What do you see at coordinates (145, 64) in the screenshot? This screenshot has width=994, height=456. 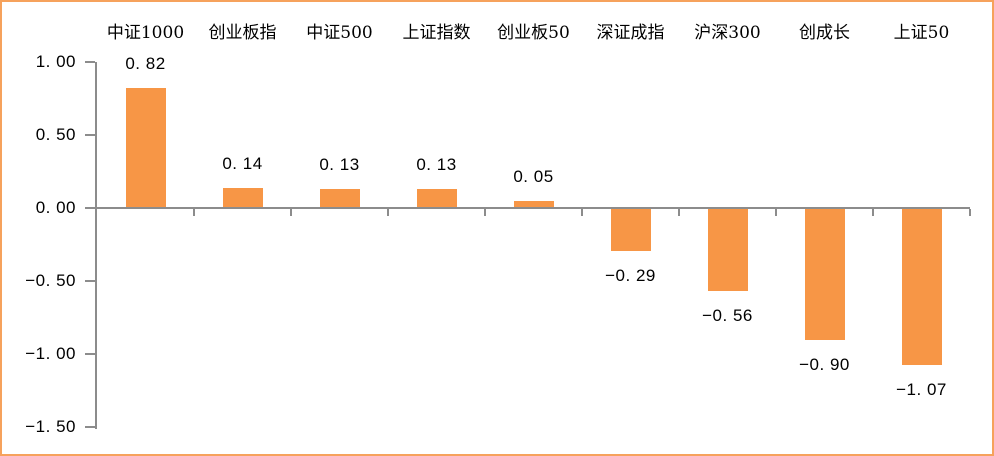 I see `bar-value-label: 0. 82` at bounding box center [145, 64].